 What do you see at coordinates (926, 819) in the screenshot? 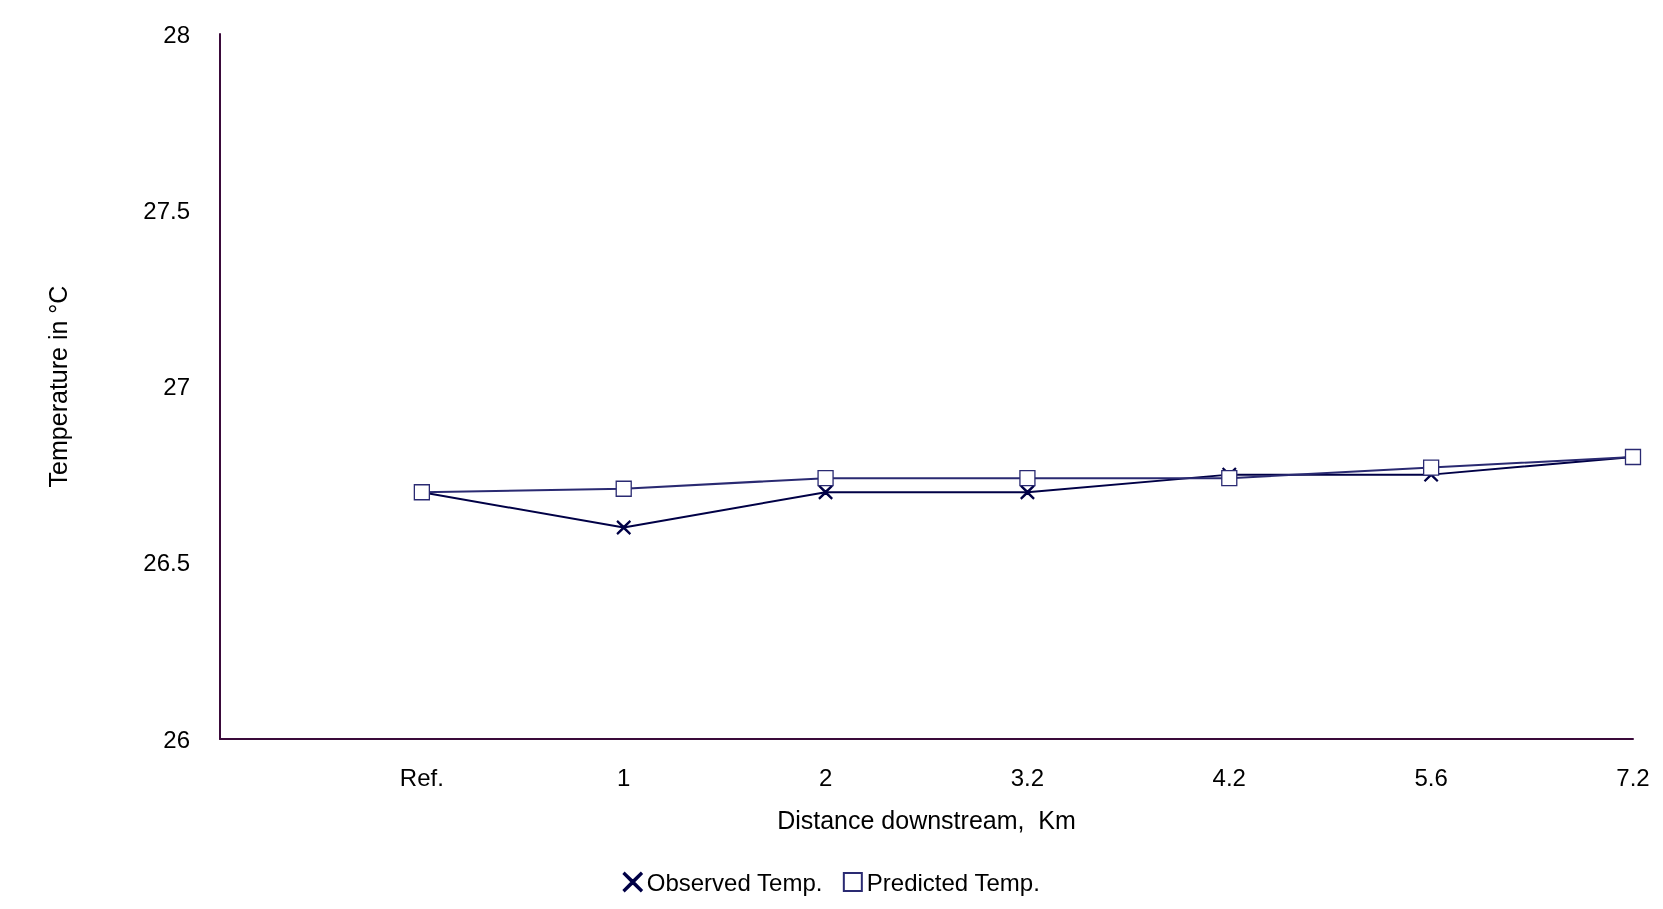
I see `x-axis-title: Distance downstream, Km` at bounding box center [926, 819].